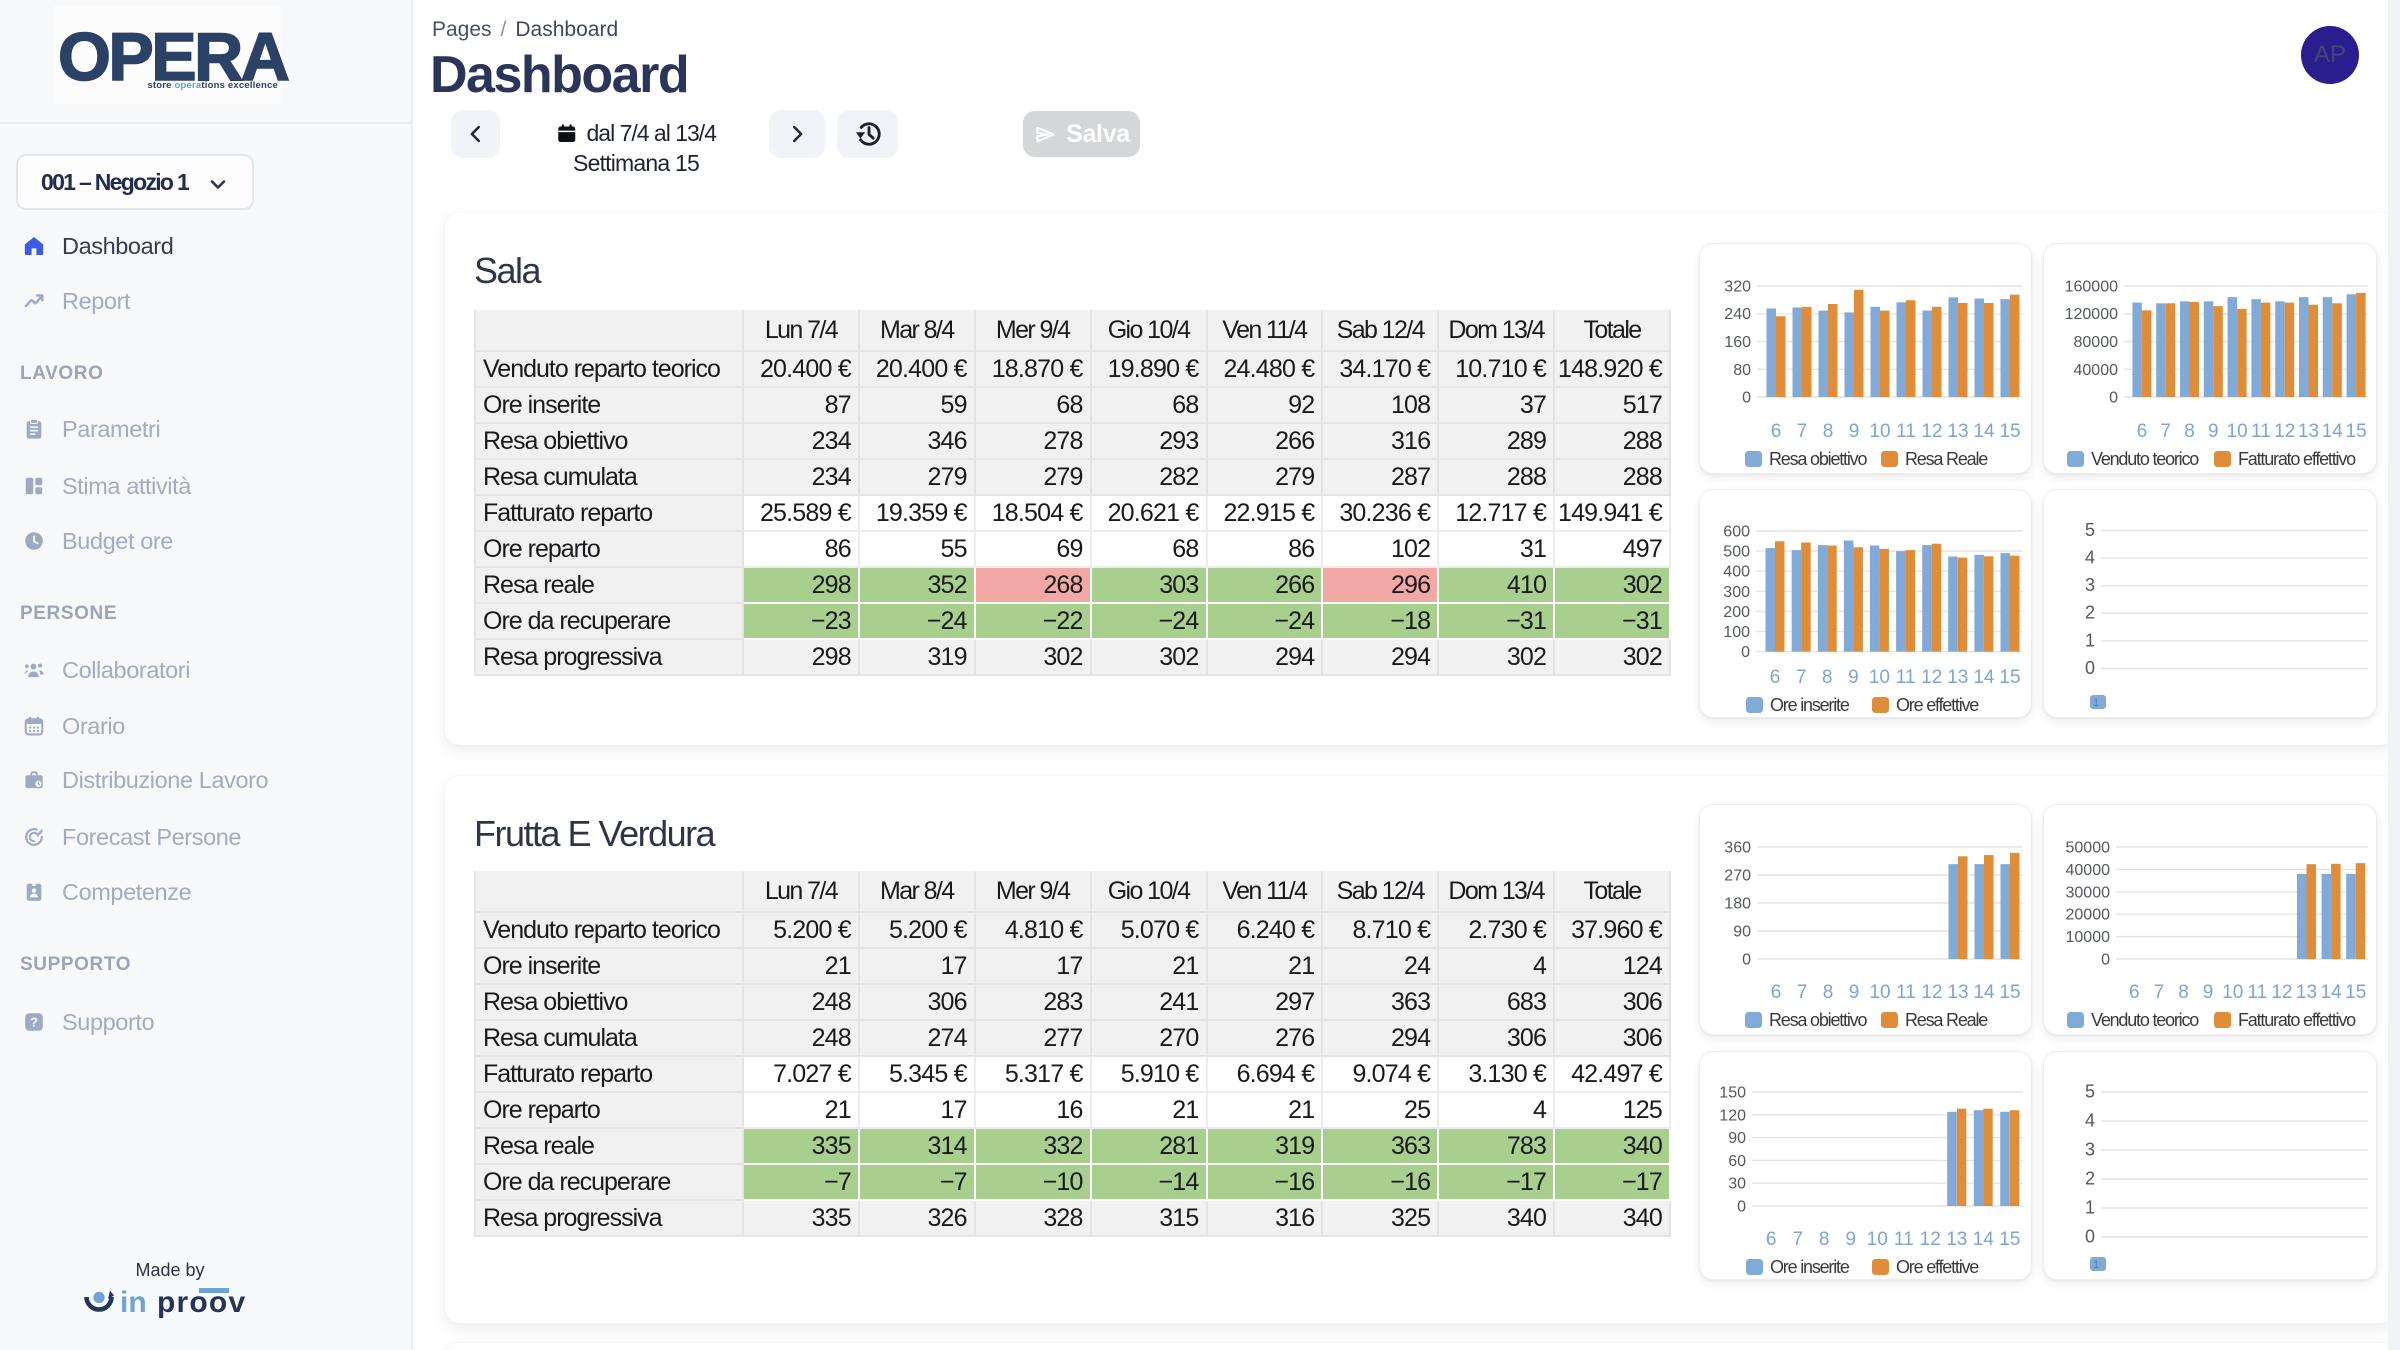 The width and height of the screenshot is (2400, 1350). What do you see at coordinates (1736, 572) in the screenshot?
I see `svg-text: 400` at bounding box center [1736, 572].